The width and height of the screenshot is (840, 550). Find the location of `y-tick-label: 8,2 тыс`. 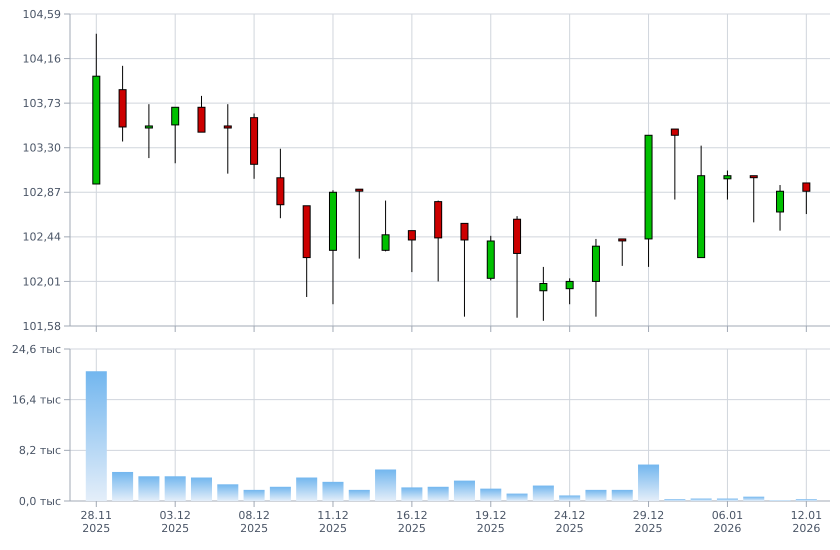

y-tick-label: 8,2 тыс is located at coordinates (39, 451).